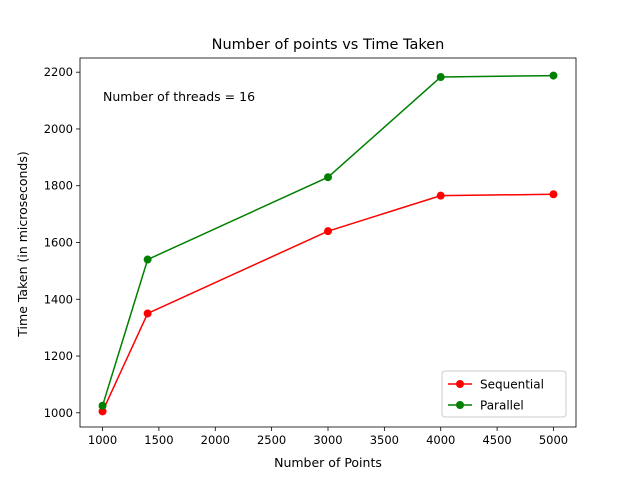 Image resolution: width=640 pixels, height=484 pixels. Describe the element at coordinates (58, 299) in the screenshot. I see `y-tick-label: 1400` at that location.